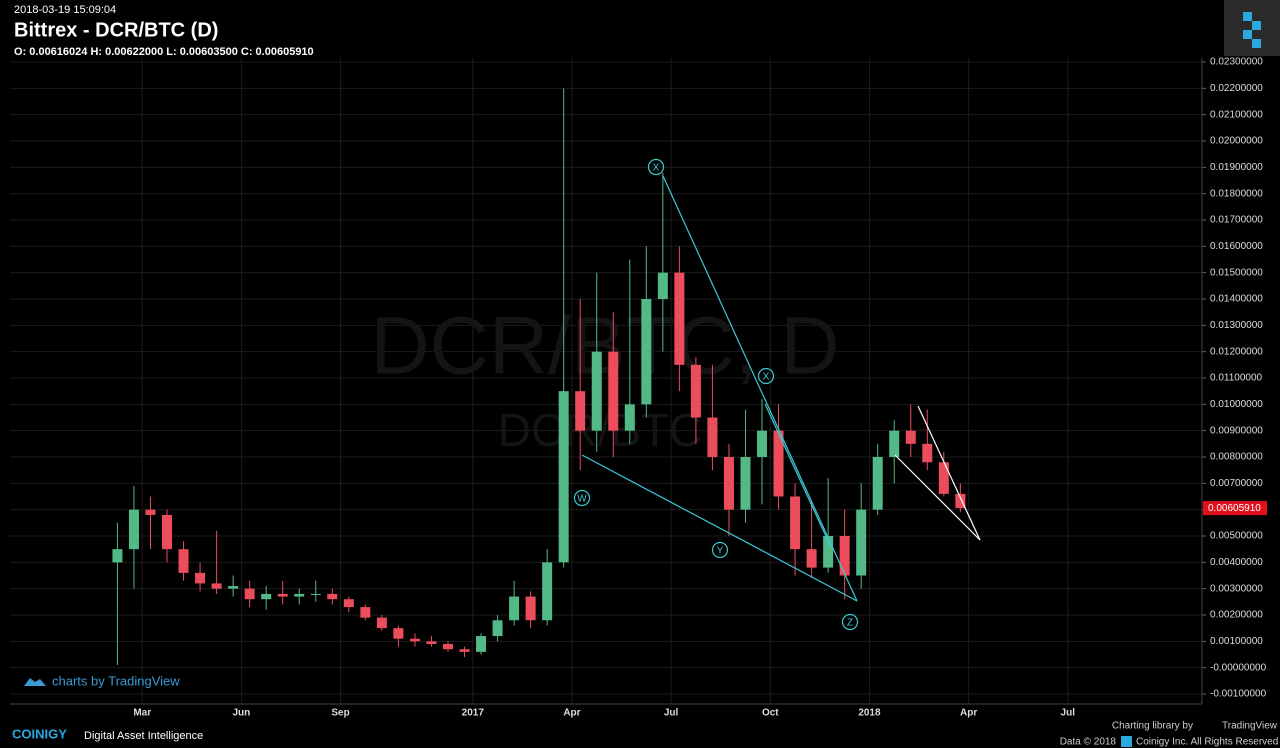 The image size is (1280, 748). What do you see at coordinates (1236, 114) in the screenshot?
I see `y-tick-label: 0.02100000` at bounding box center [1236, 114].